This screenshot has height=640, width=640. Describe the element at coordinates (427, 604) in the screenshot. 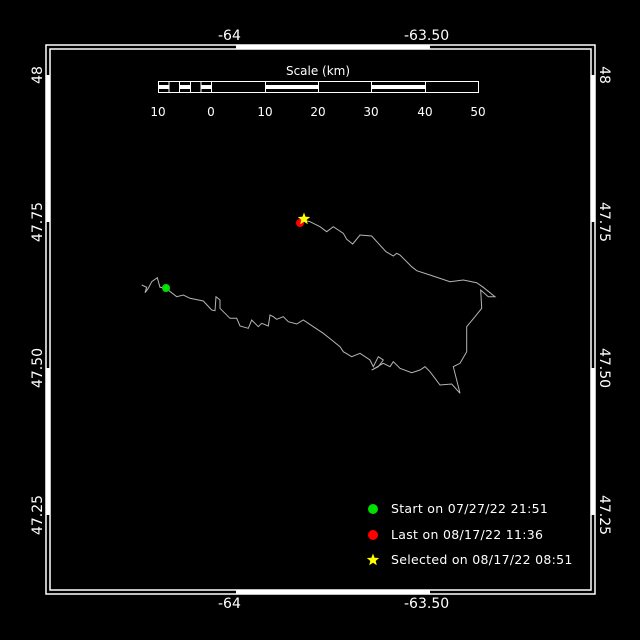

I see `lon-label-bottom-2: -63.50` at that location.